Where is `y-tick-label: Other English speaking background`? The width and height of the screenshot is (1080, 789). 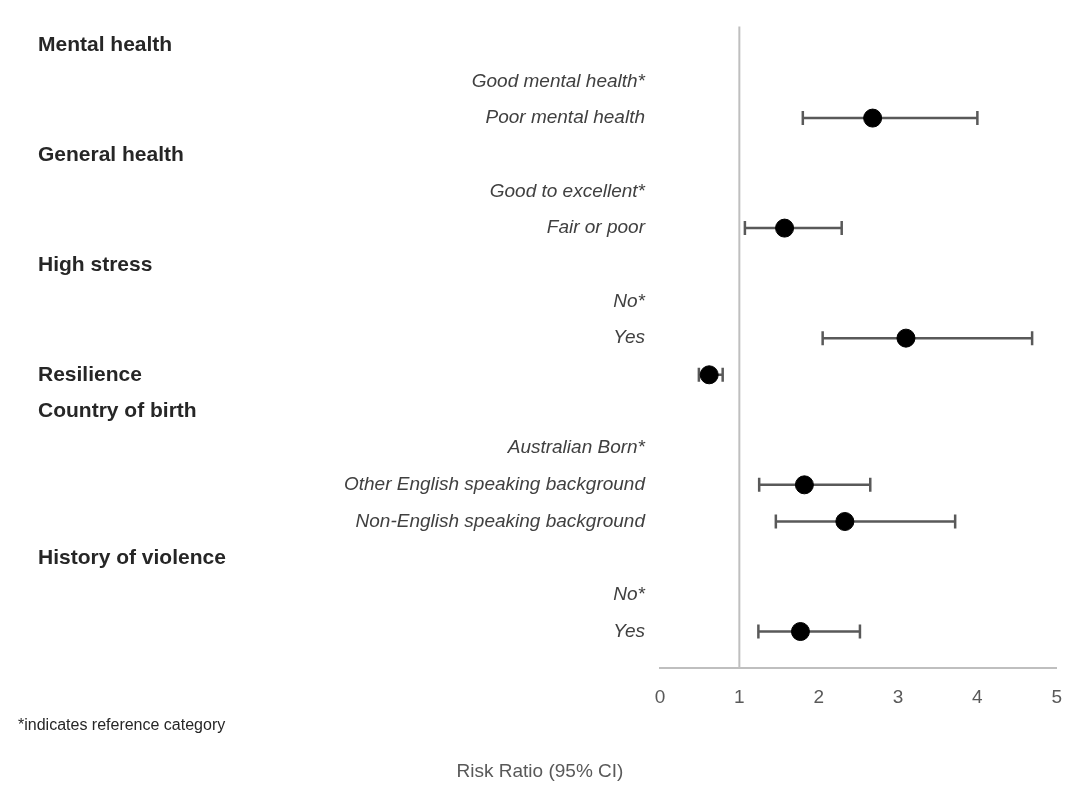
y-tick-label: Other English speaking background is located at coordinates (495, 484).